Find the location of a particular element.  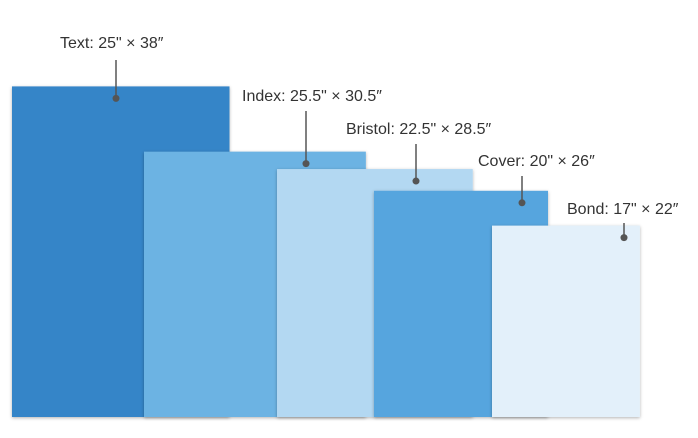

size-label: Bond: 17" × 22″ is located at coordinates (623, 209).